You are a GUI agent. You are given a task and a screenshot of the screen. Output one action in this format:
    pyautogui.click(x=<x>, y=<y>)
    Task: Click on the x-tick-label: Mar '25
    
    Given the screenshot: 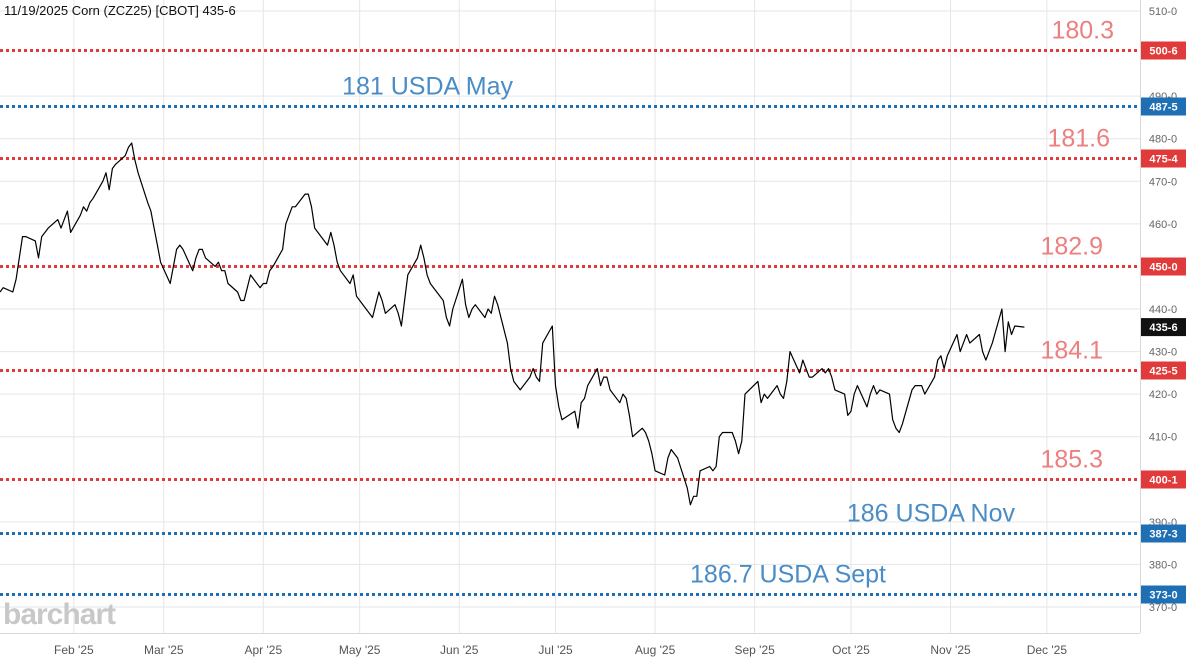 What is the action you would take?
    pyautogui.click(x=164, y=650)
    